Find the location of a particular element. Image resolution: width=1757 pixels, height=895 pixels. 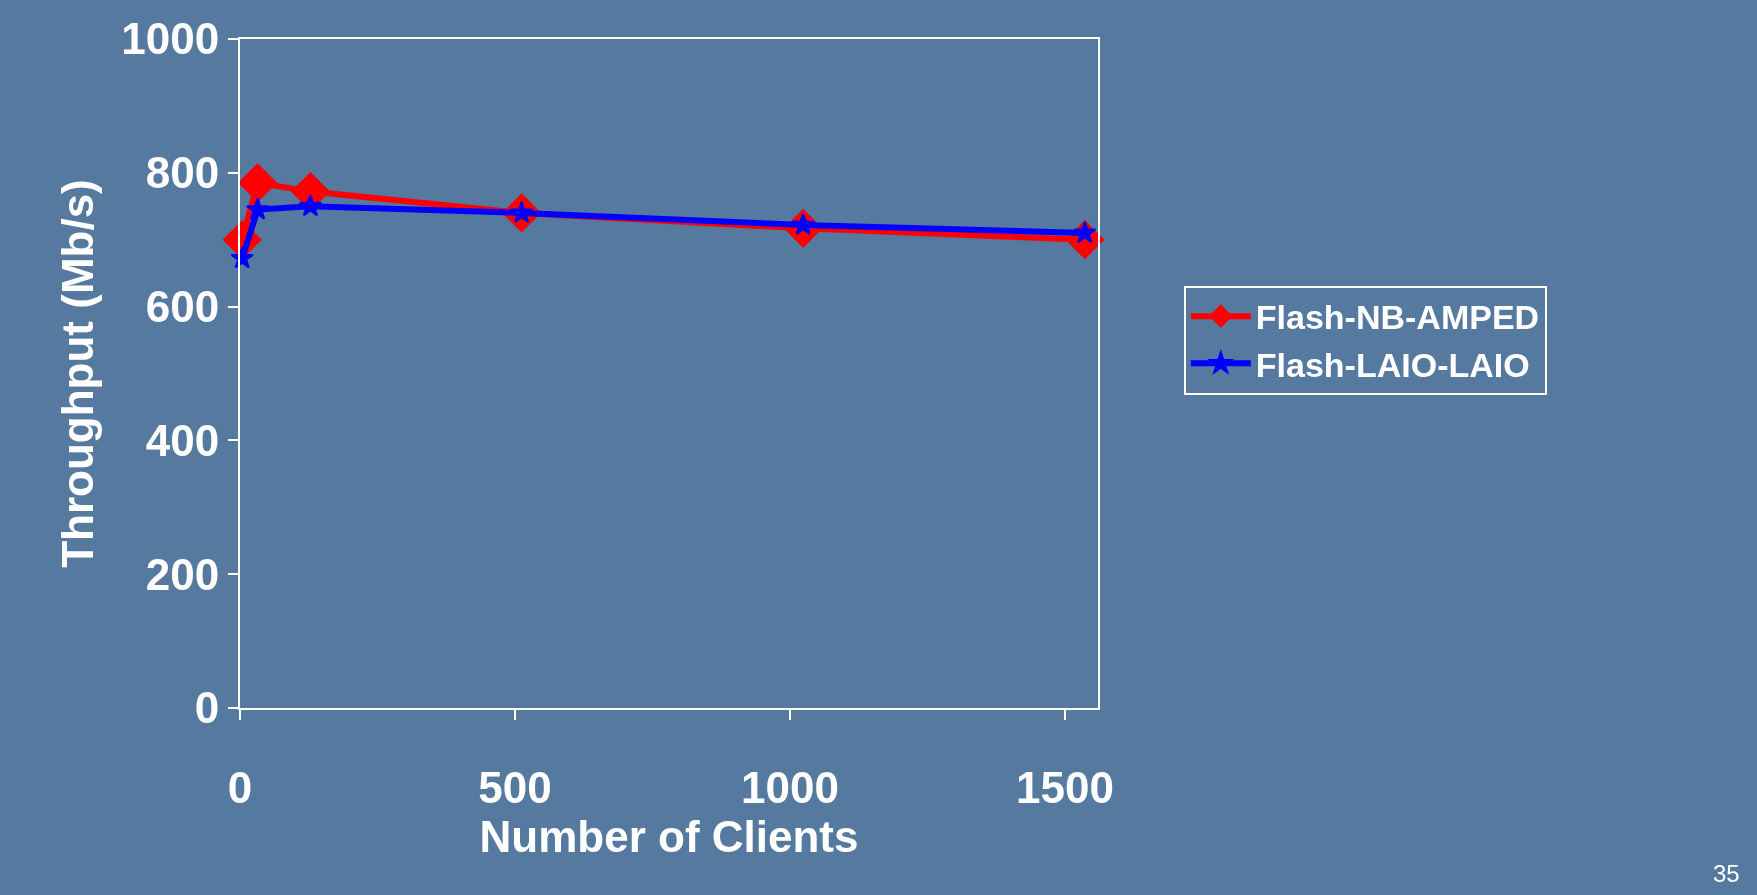

y-tick-label: 600 is located at coordinates (182, 306).